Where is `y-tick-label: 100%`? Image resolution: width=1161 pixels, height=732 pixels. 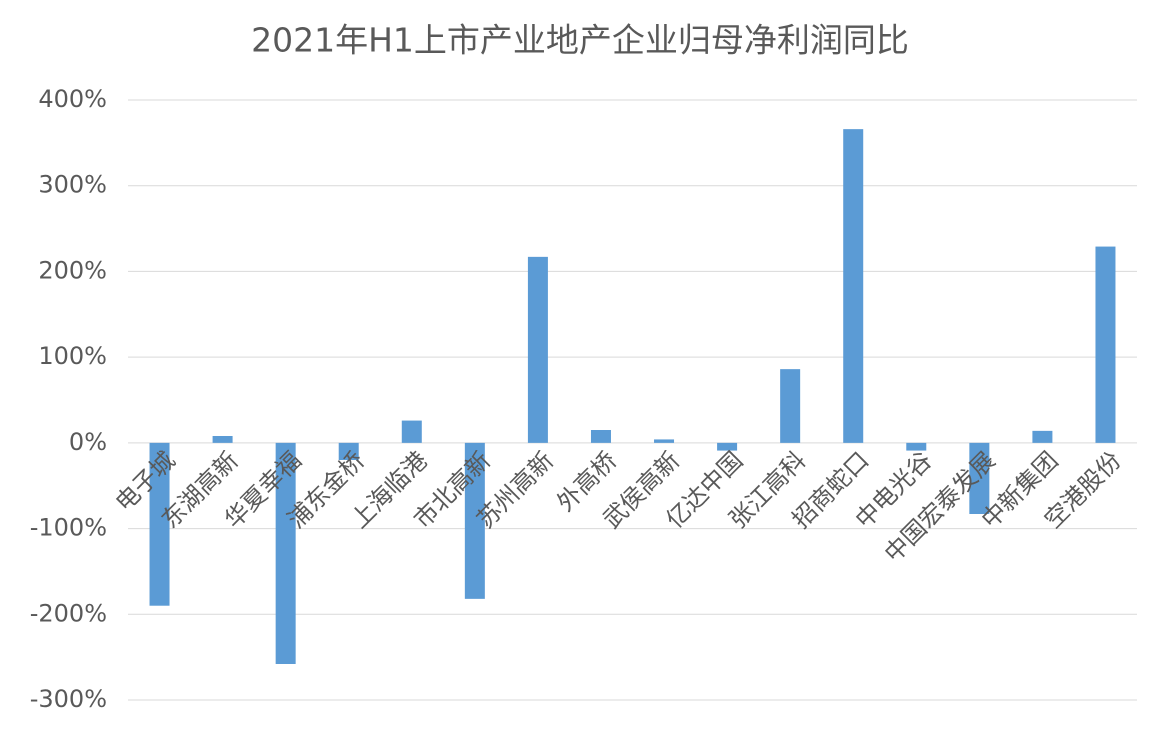
y-tick-label: 100% is located at coordinates (72, 356).